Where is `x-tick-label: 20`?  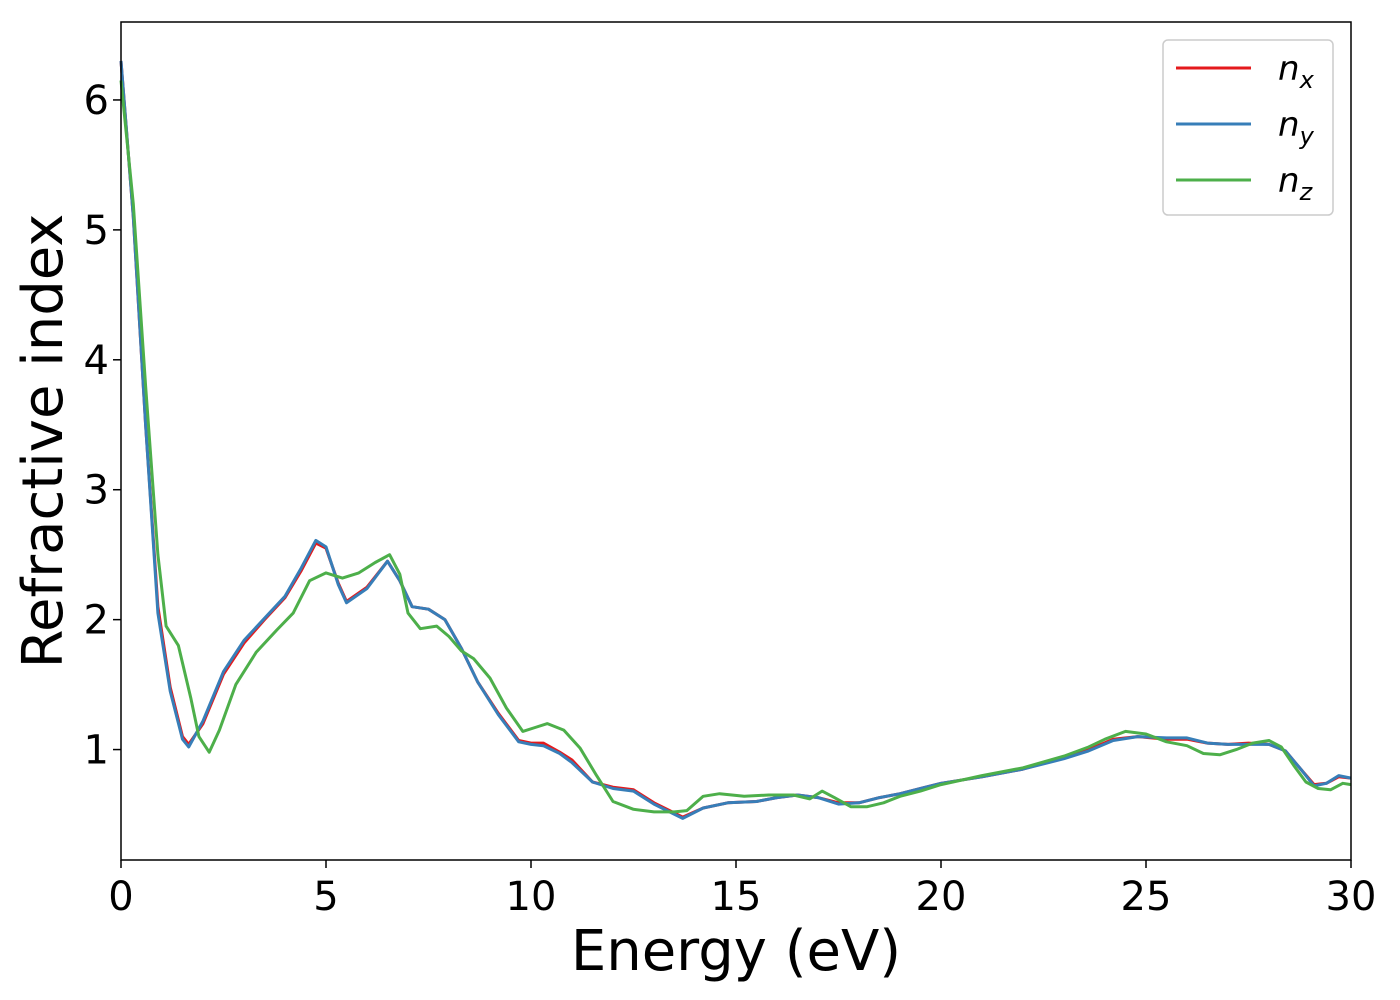 x-tick-label: 20 is located at coordinates (941, 897).